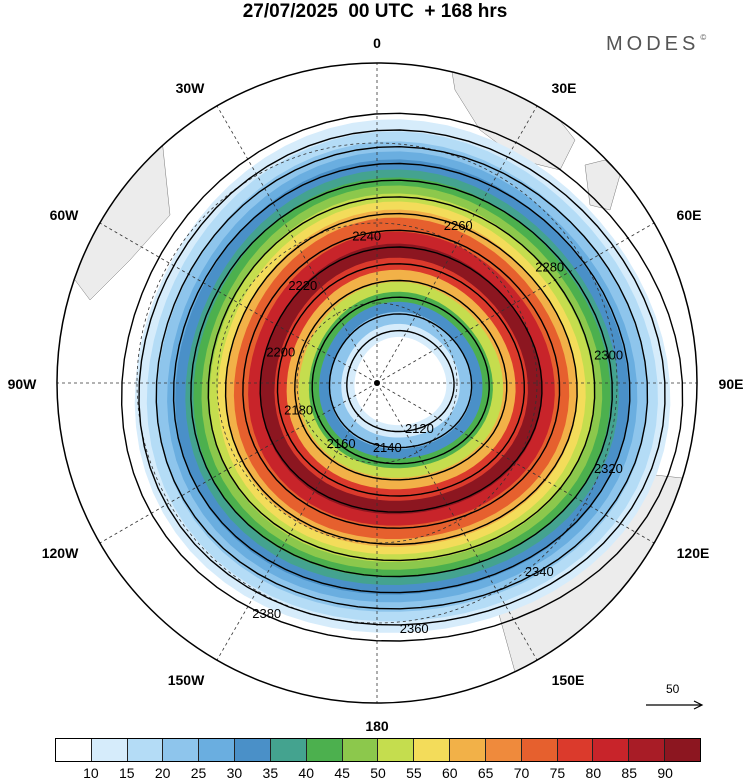 The width and height of the screenshot is (750, 782). Describe the element at coordinates (521, 773) in the screenshot. I see `colorbar-tick-label: 70` at that location.